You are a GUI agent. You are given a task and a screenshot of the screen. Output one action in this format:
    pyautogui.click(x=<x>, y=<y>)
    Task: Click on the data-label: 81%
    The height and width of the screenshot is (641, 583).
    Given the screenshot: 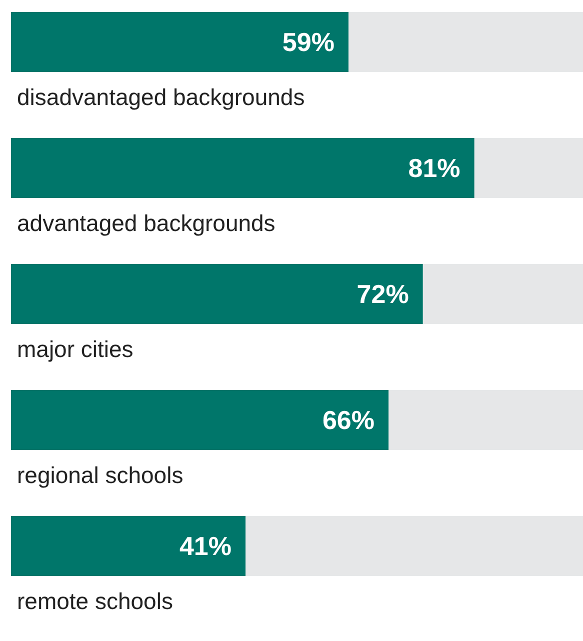 What is the action you would take?
    pyautogui.click(x=434, y=168)
    